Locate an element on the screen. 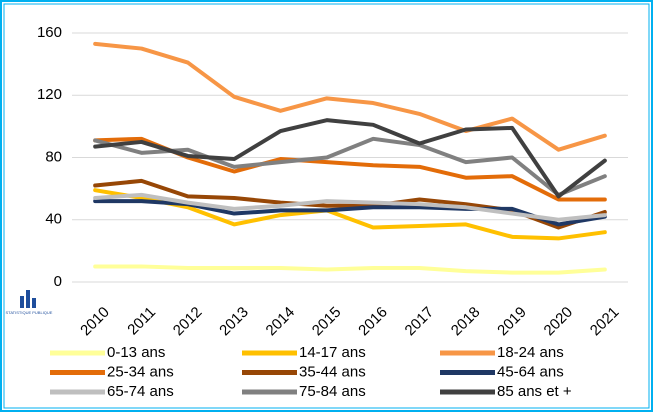 The height and width of the screenshot is (412, 653). y-tick-label: 120 is located at coordinates (49, 94).